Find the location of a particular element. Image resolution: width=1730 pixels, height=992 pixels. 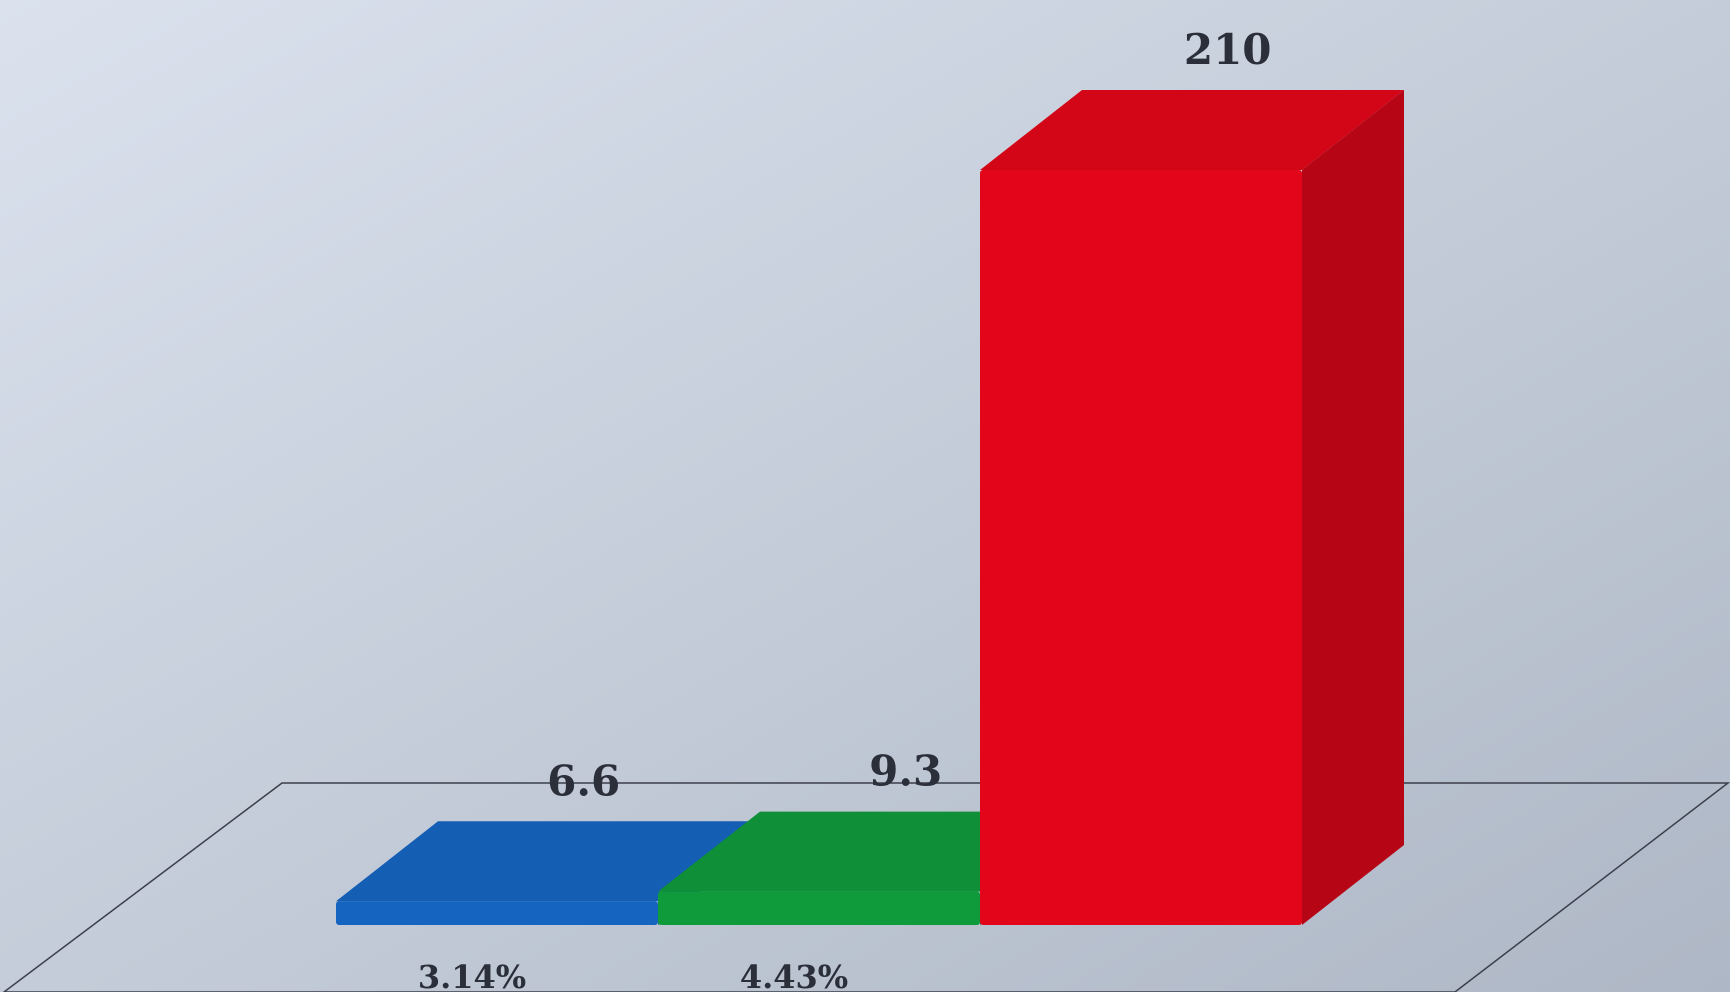

bar-value-label: 6.6 is located at coordinates (583, 780).